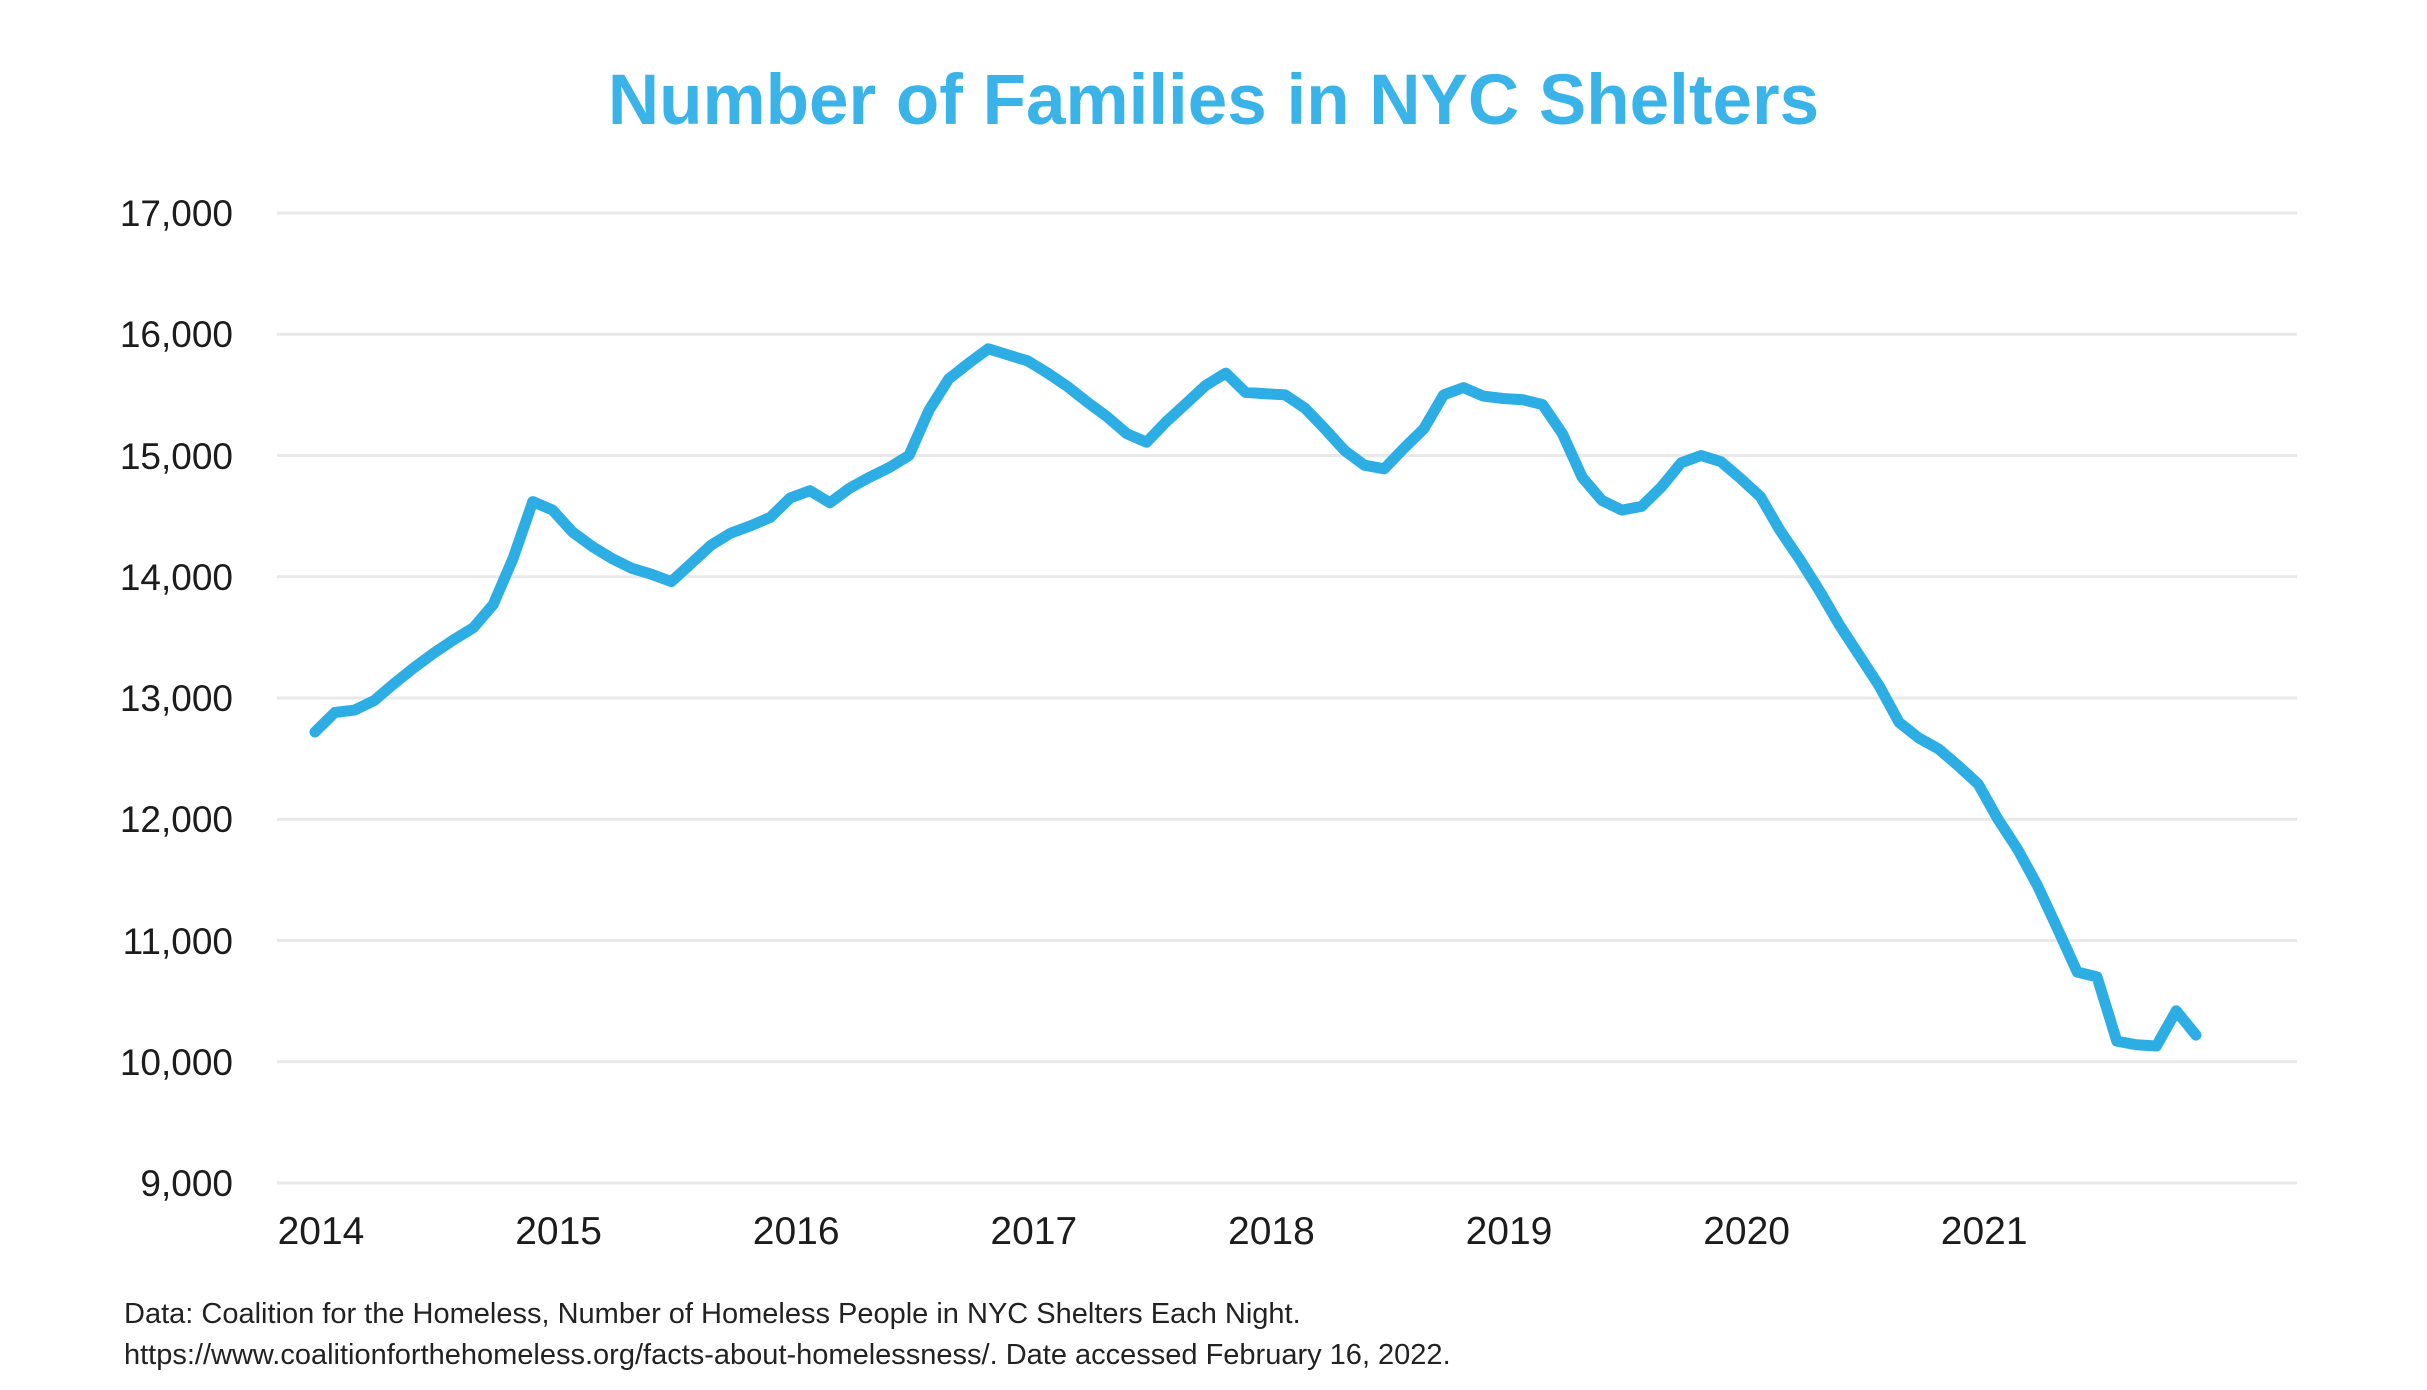  What do you see at coordinates (177, 941) in the screenshot?
I see `y-axis-label: 11,000` at bounding box center [177, 941].